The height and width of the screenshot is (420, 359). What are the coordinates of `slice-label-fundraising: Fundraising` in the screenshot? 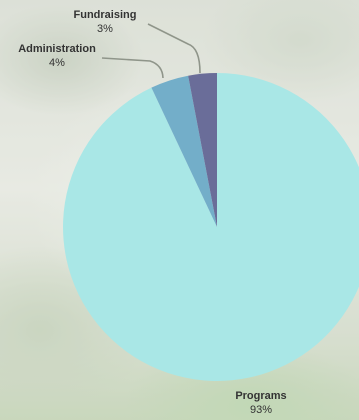 It's located at (105, 15).